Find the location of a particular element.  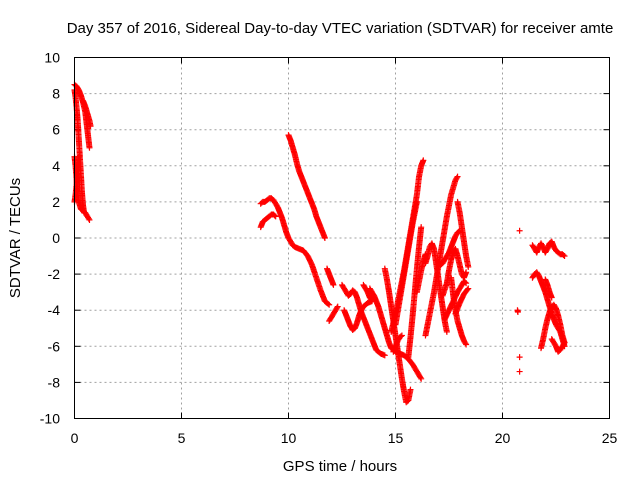

x-axis-title: GPS time / hours is located at coordinates (340, 466).